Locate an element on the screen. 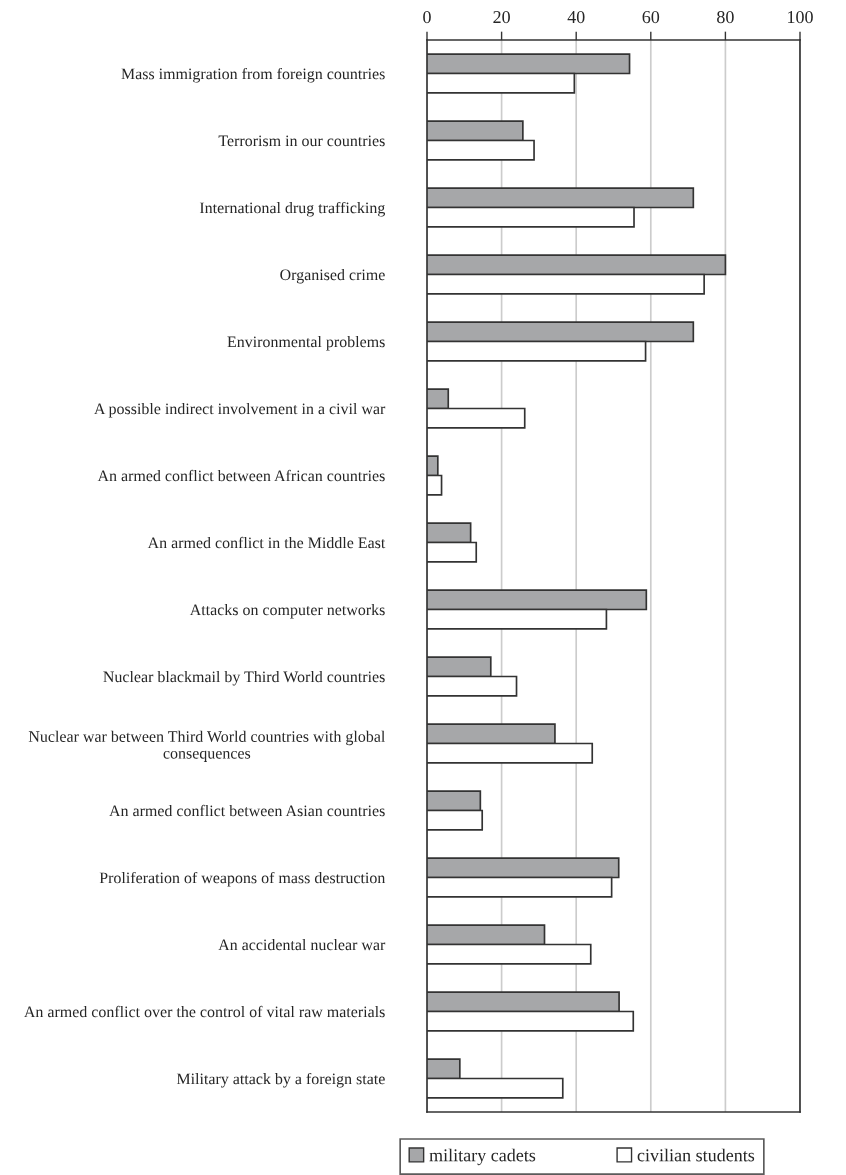 This screenshot has width=846, height=1175. legend-label: military cadets is located at coordinates (482, 1157).